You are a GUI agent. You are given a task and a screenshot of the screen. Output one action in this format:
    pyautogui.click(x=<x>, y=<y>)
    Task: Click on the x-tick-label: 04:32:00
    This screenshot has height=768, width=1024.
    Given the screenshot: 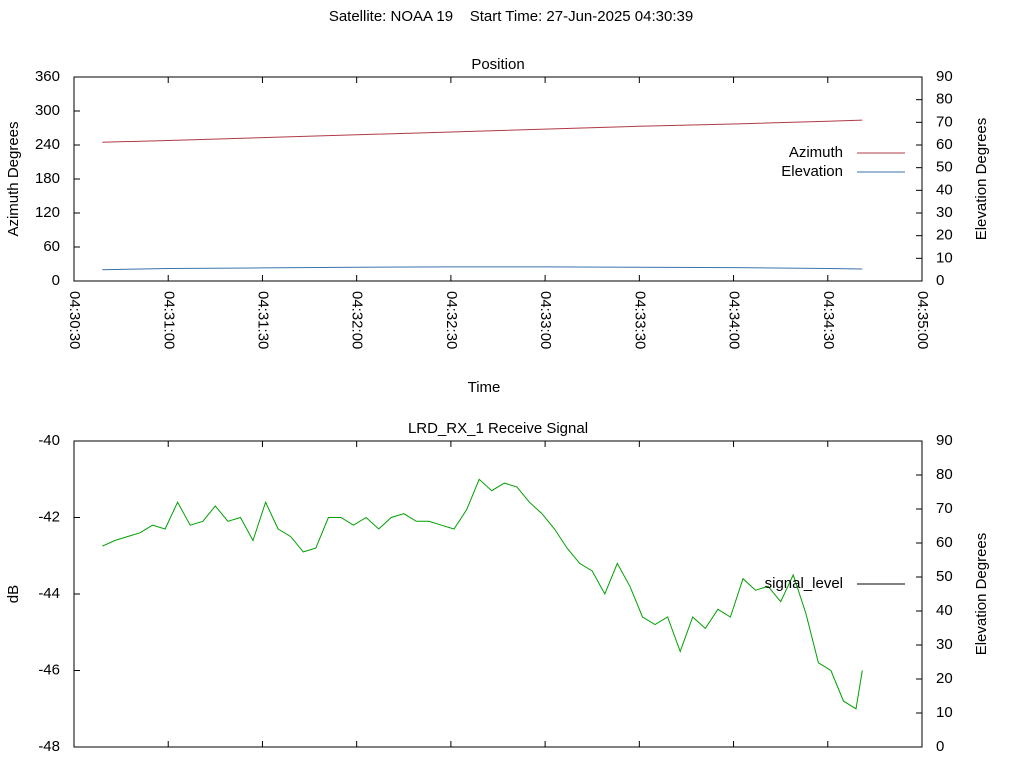 What is the action you would take?
    pyautogui.click(x=357, y=320)
    